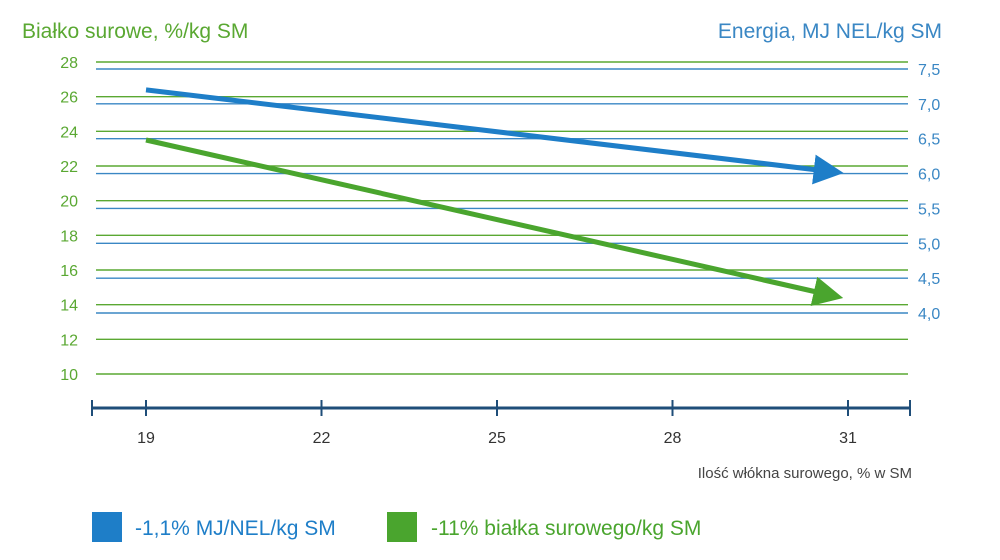 The height and width of the screenshot is (560, 1000). I want to click on y-left-title: Białko surowe, %/kg SM, so click(135, 31).